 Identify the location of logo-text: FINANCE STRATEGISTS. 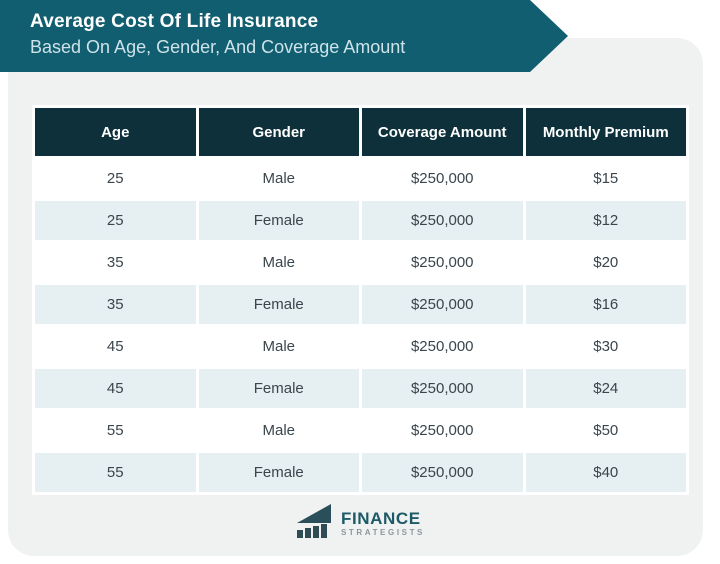
(382, 523).